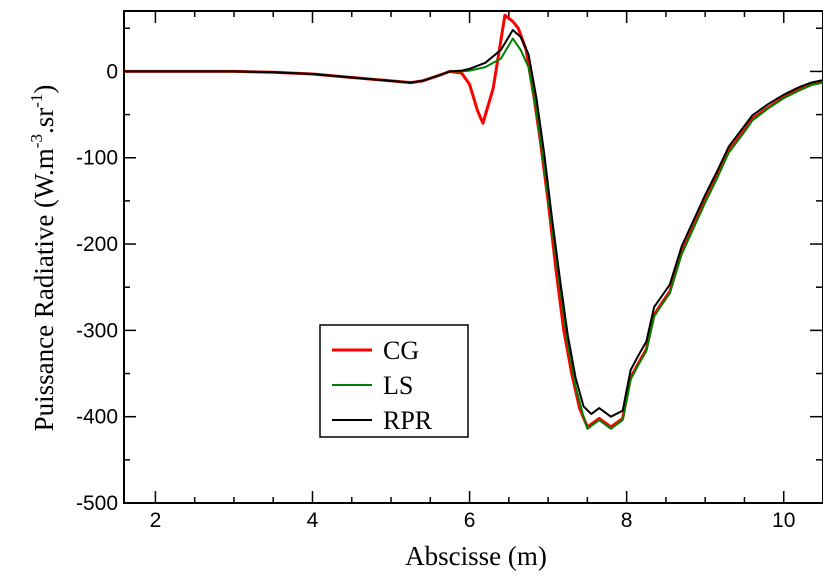  What do you see at coordinates (97, 330) in the screenshot?
I see `y-tick-label: -300` at bounding box center [97, 330].